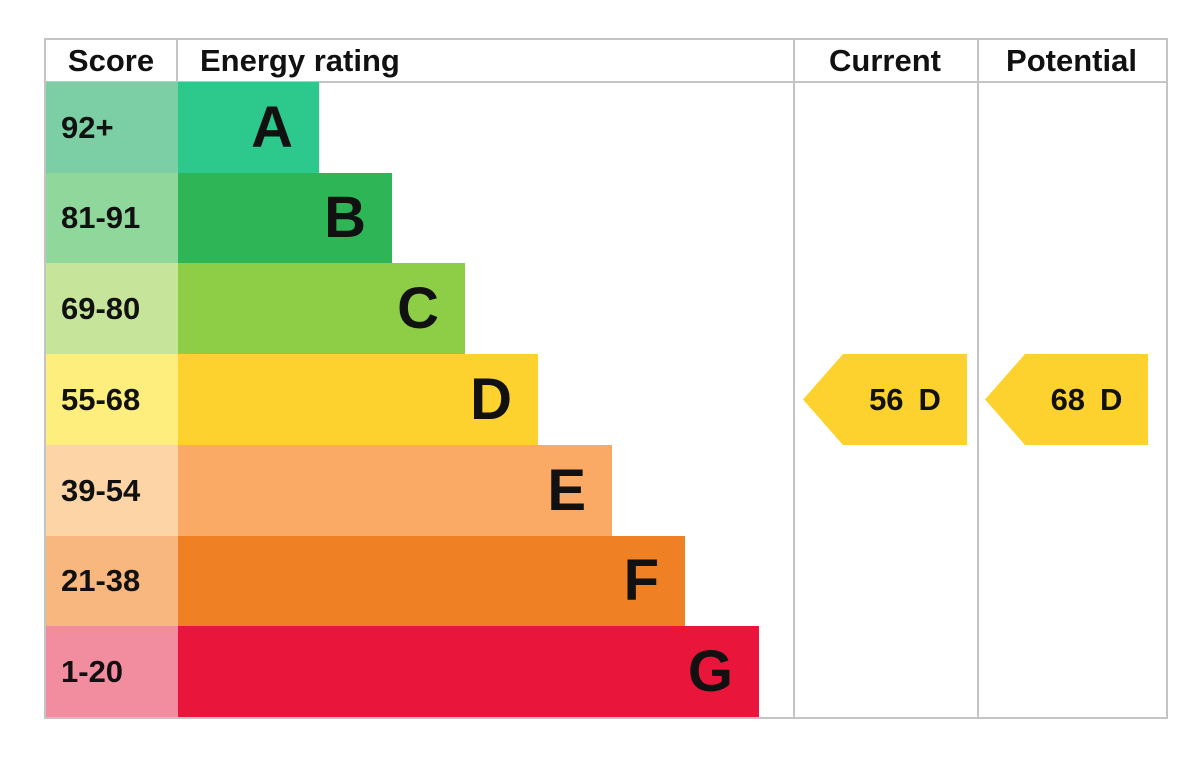 This screenshot has height=760, width=1200. What do you see at coordinates (566, 490) in the screenshot?
I see `band-letter-e: E` at bounding box center [566, 490].